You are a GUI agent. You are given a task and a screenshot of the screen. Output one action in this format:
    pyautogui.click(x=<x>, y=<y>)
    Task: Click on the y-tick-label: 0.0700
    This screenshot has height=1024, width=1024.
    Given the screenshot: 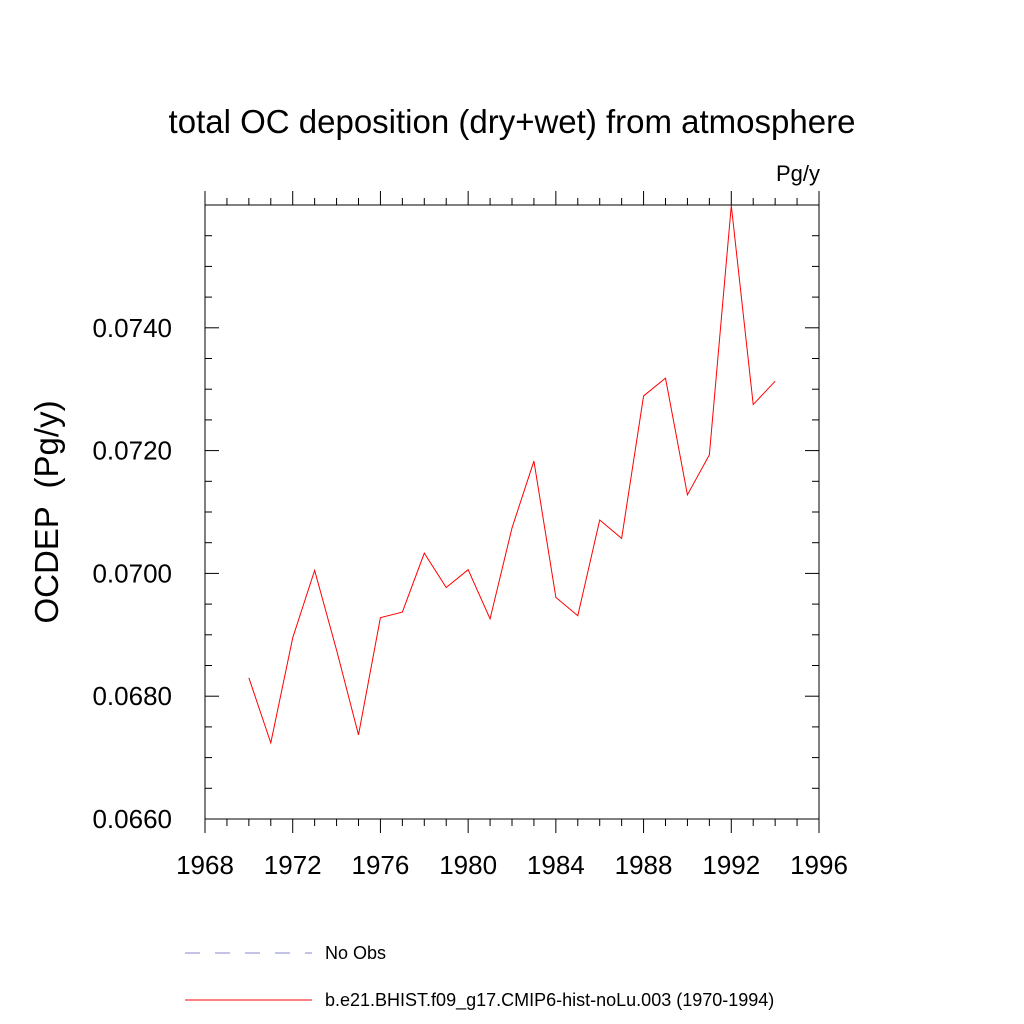 What is the action you would take?
    pyautogui.click(x=132, y=573)
    